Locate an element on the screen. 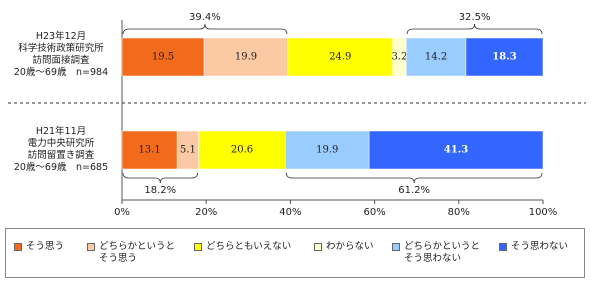  category-label: H23年12月 科学技術政策研究所 訪問面接調査 20歳～69歳 n=984 is located at coordinates (61, 54).